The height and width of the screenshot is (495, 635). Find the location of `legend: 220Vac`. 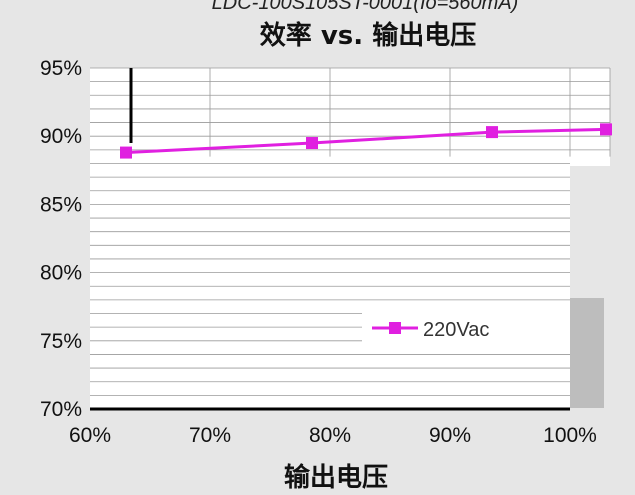

legend: 220Vac is located at coordinates (466, 330).